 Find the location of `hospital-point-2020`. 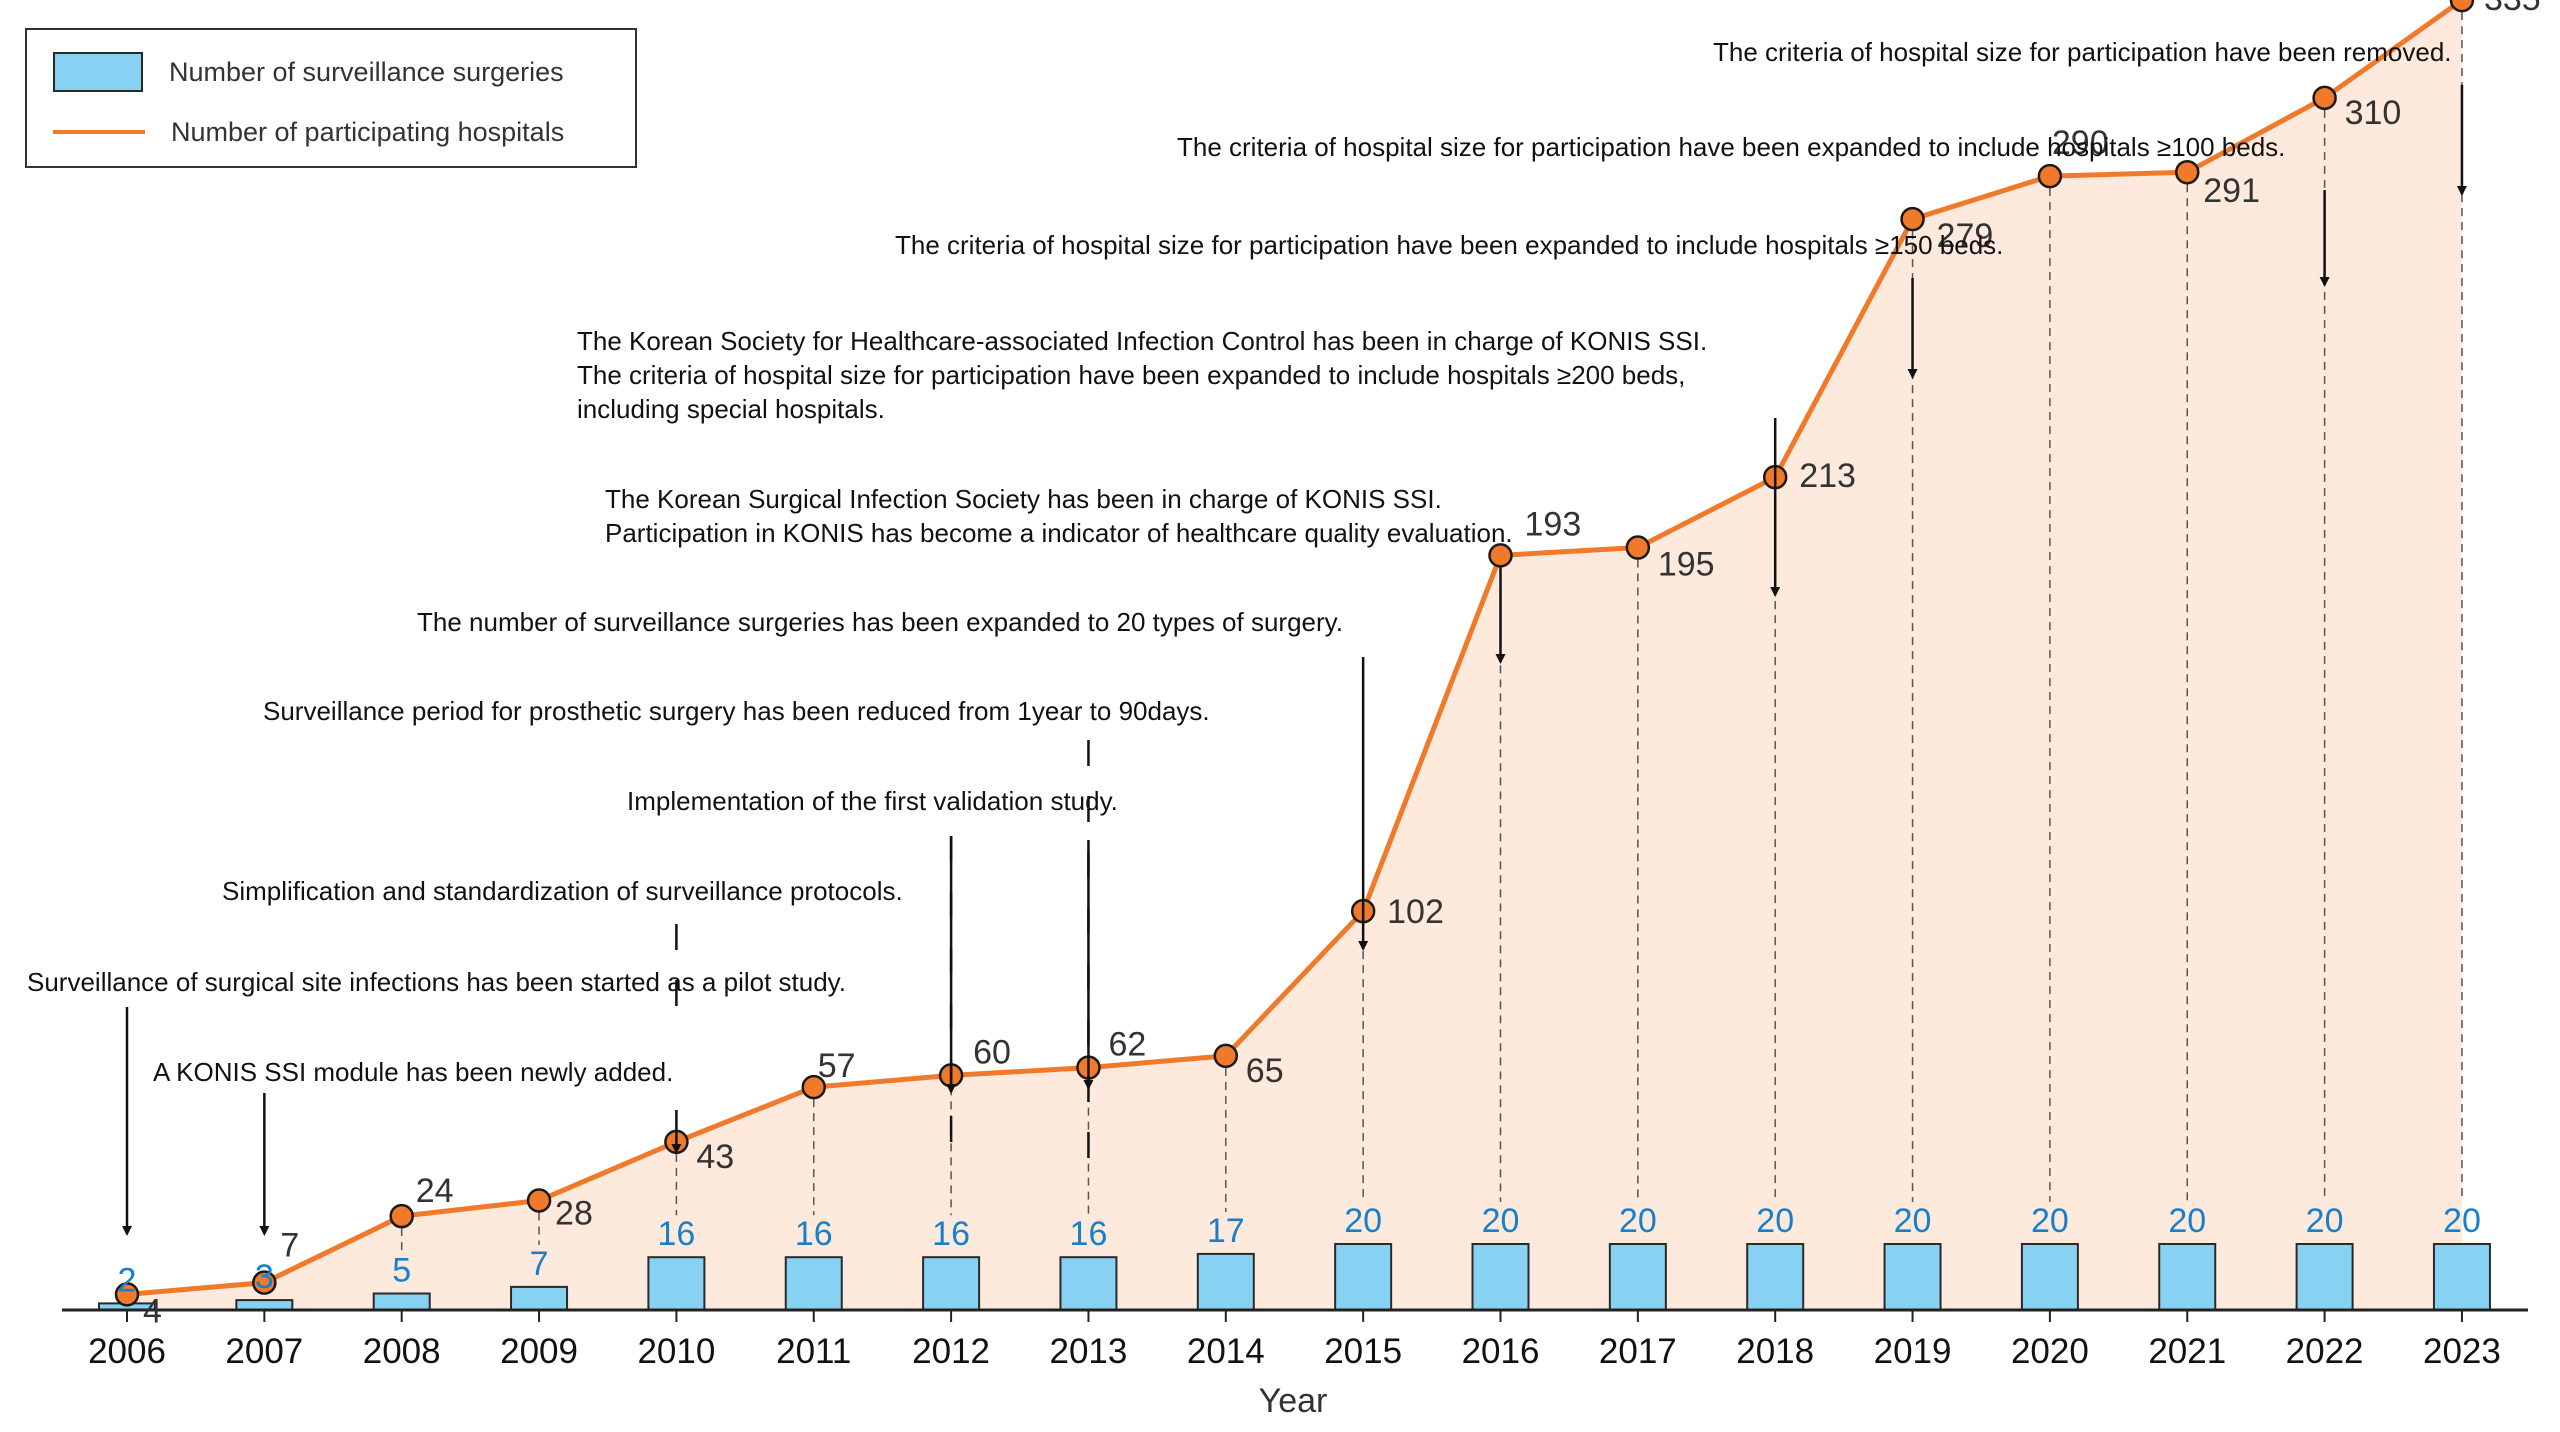

hospital-point-2020 is located at coordinates (2050, 176).